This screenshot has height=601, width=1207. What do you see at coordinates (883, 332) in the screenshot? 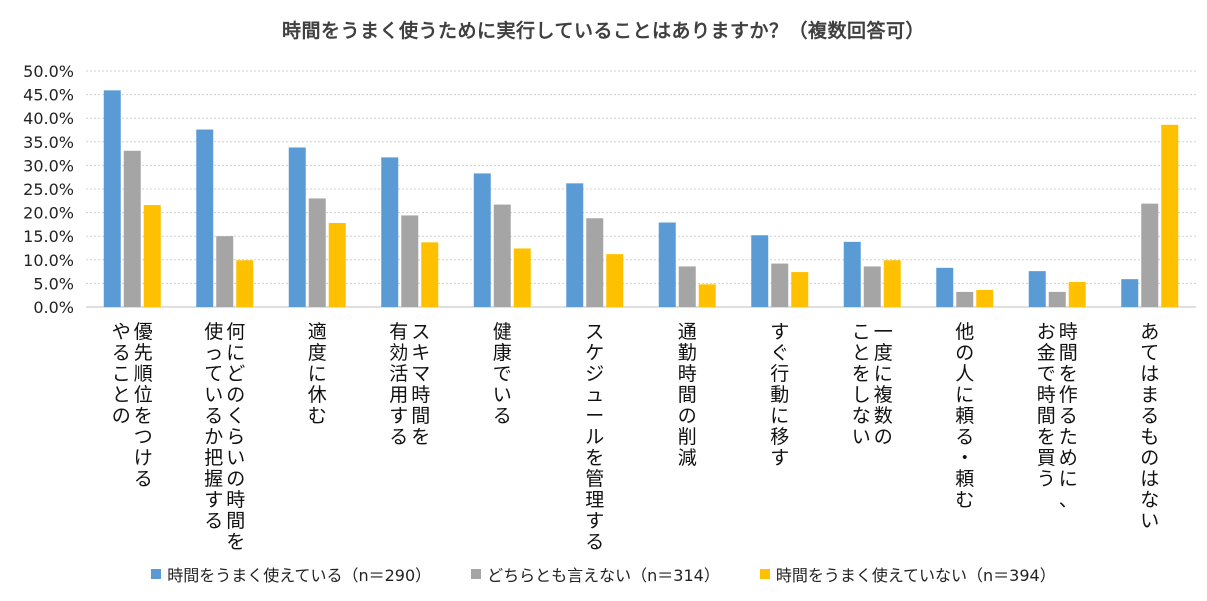
I see `x-category-char: 一` at bounding box center [883, 332].